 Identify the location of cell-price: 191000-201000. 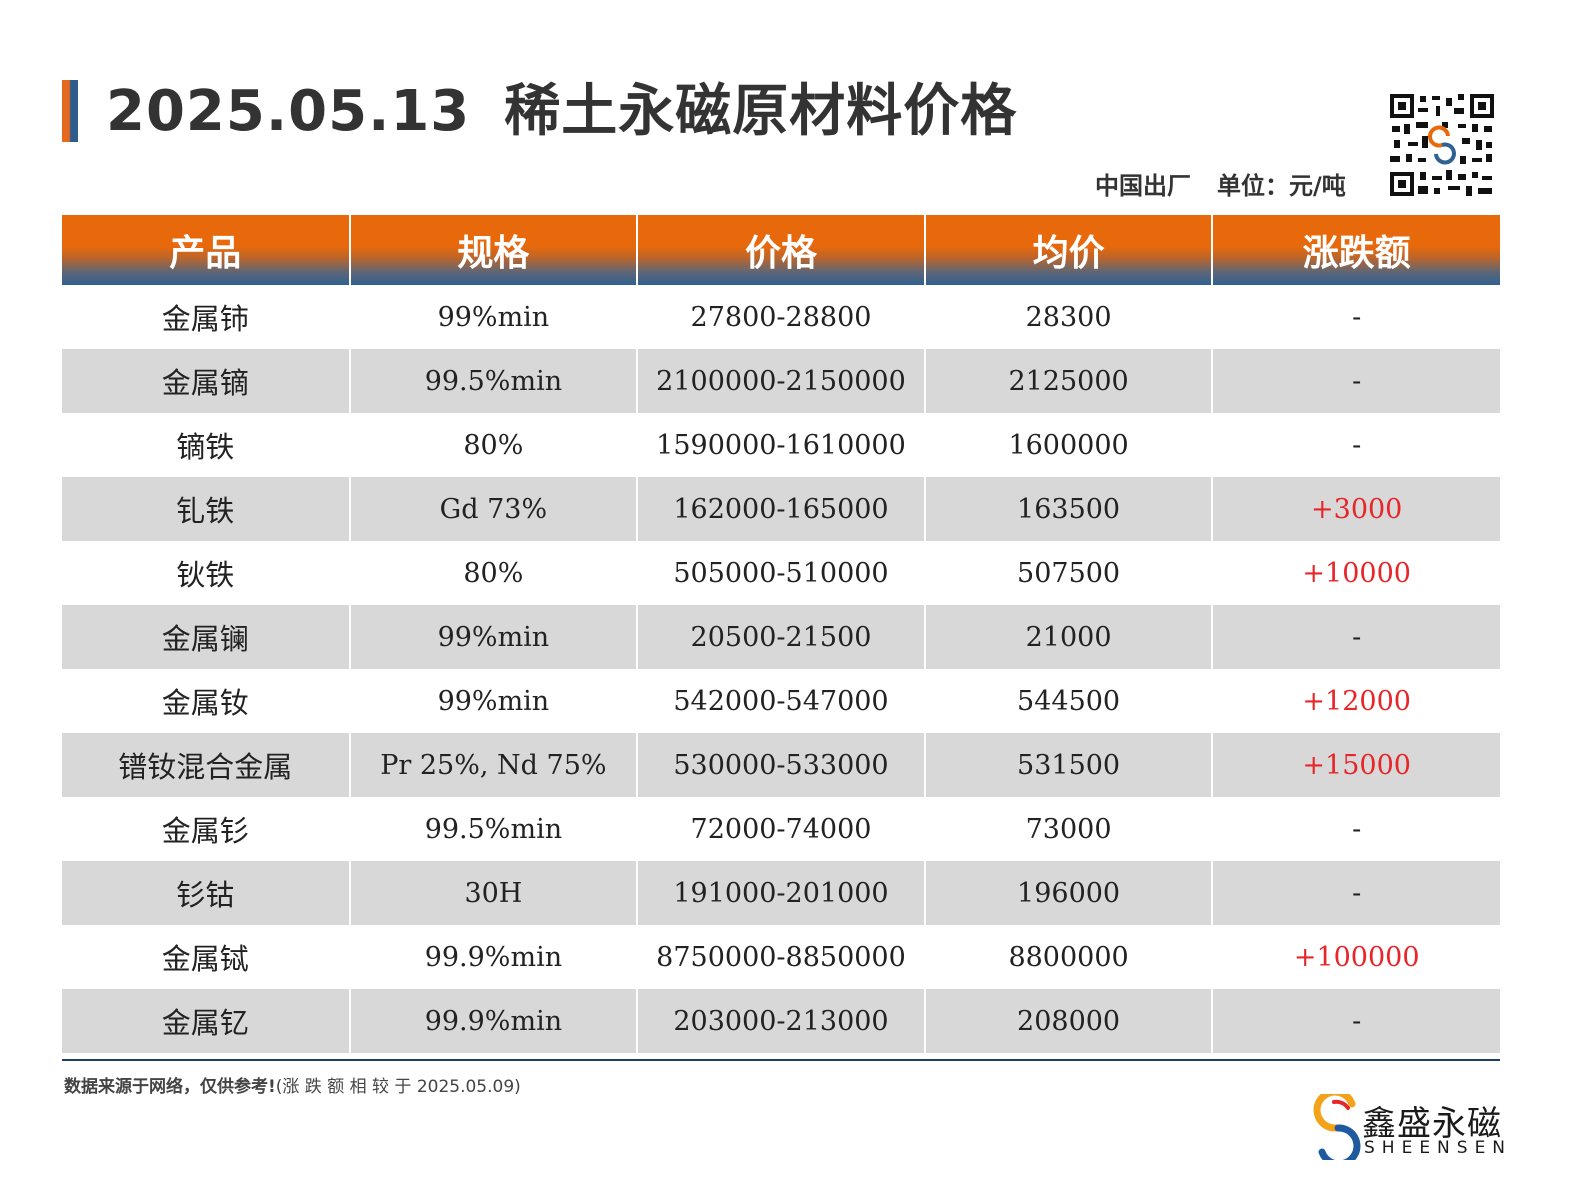
(780, 893).